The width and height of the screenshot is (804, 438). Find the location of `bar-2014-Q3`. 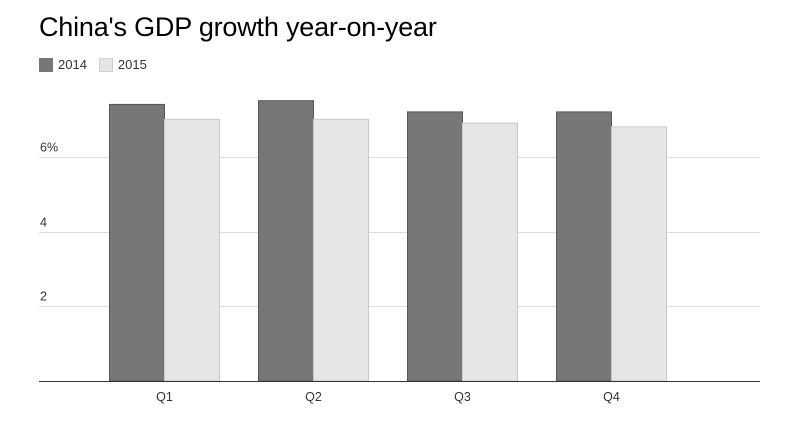

bar-2014-Q3 is located at coordinates (435, 246).